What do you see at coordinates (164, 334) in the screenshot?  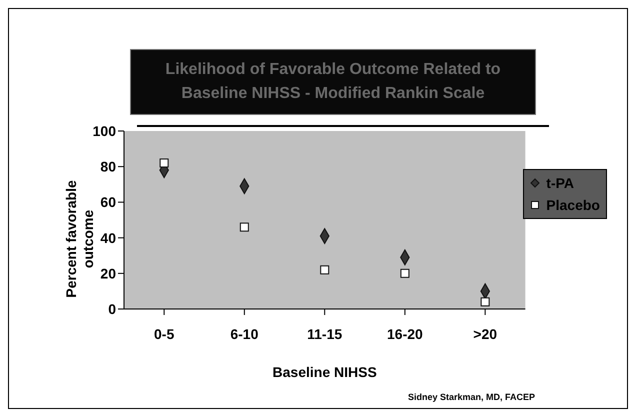 I see `x-tick-label: 0-5` at bounding box center [164, 334].